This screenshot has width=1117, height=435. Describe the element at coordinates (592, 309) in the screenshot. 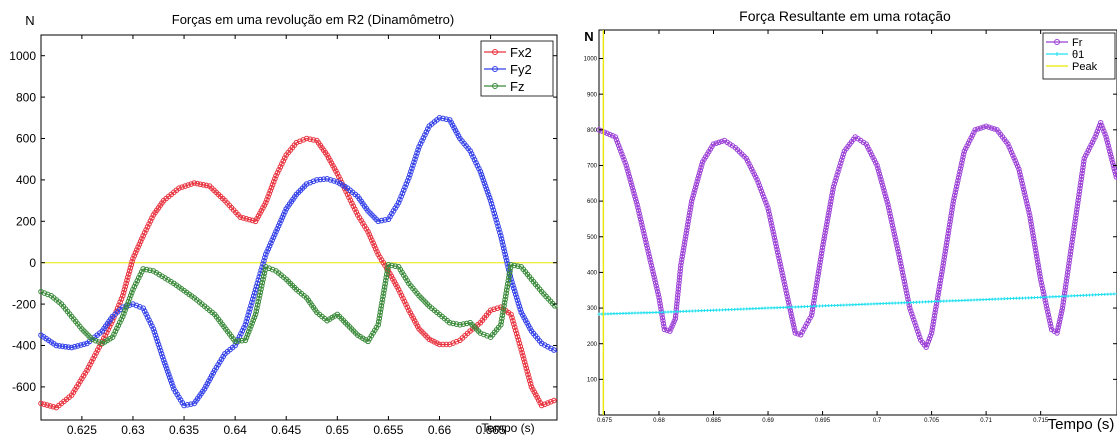

I see `y-tick-label: 300` at that location.